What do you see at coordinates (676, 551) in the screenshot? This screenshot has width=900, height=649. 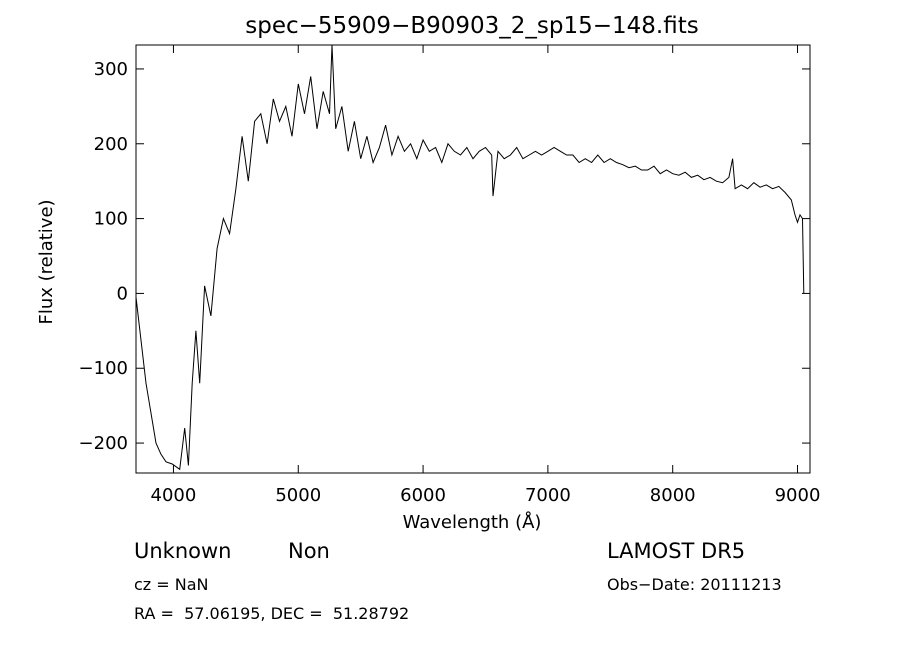 I see `survey-name: LAMOST DR5` at bounding box center [676, 551].